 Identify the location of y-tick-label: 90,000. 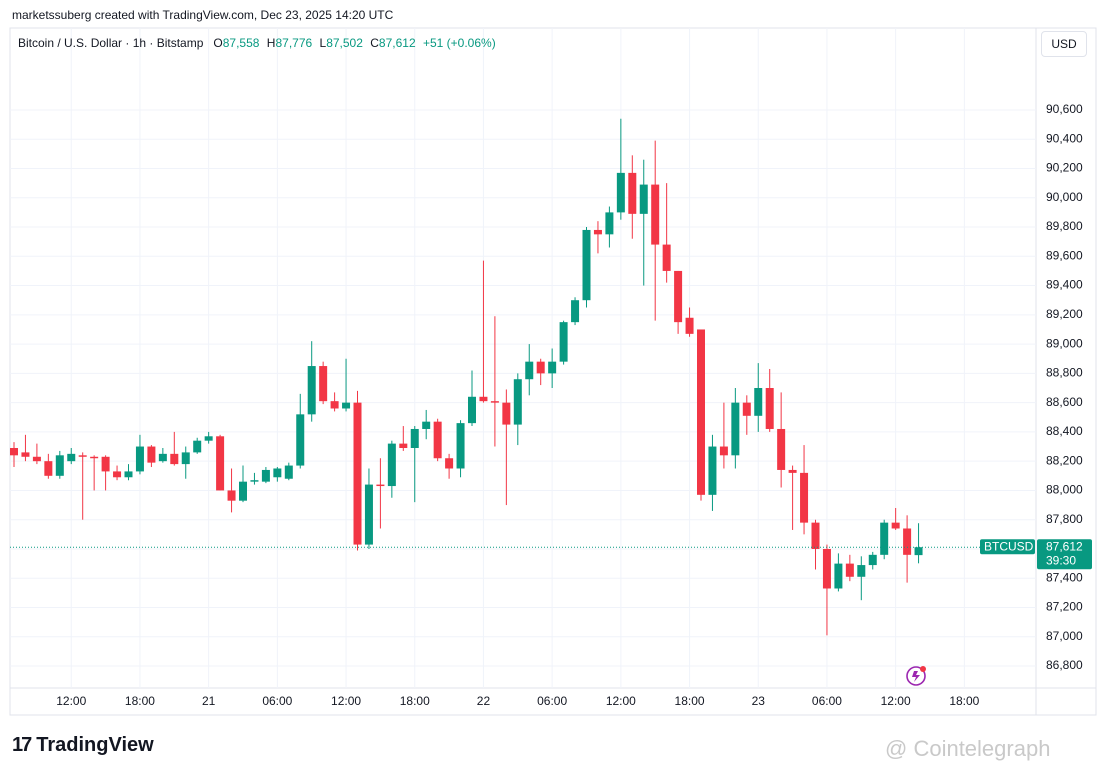
(1064, 197).